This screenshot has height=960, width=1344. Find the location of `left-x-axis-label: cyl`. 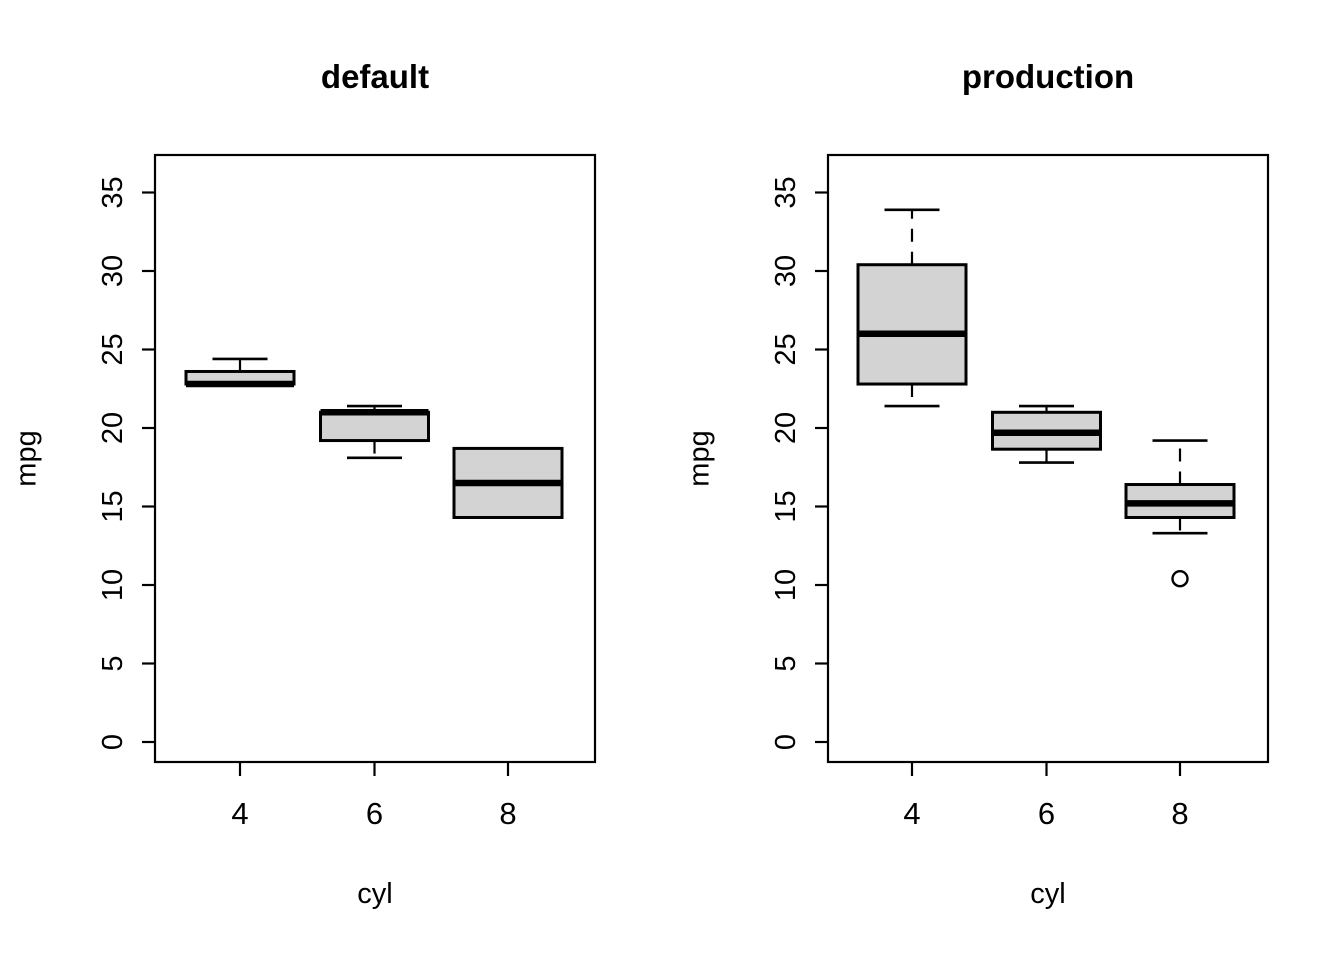

left-x-axis-label: cyl is located at coordinates (375, 894).